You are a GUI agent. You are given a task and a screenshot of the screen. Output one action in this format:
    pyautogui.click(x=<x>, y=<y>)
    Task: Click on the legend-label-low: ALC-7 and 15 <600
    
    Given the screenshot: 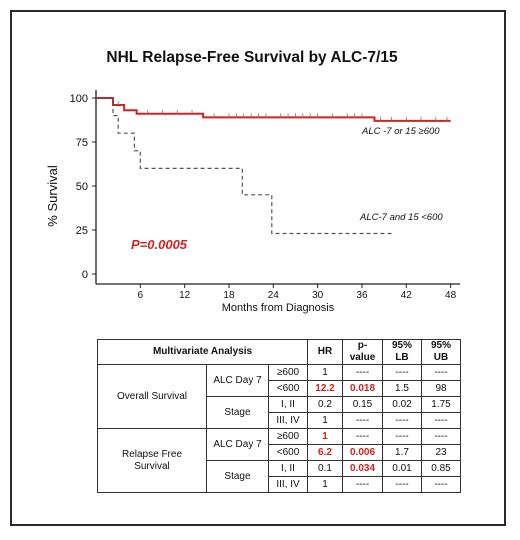 What is the action you would take?
    pyautogui.click(x=401, y=217)
    